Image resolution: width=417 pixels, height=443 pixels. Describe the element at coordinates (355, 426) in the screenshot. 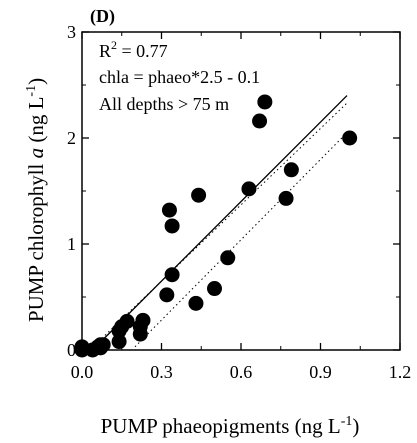

I see `x-axis-label-close: )` at that location.